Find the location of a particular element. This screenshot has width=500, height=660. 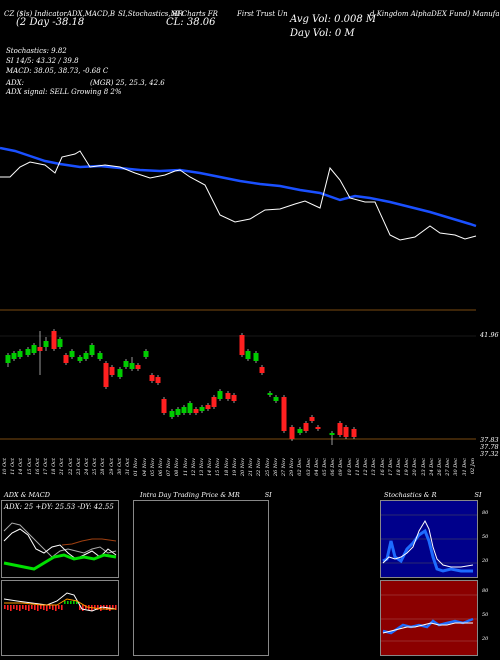

si-line is located at coordinates (428, 626).